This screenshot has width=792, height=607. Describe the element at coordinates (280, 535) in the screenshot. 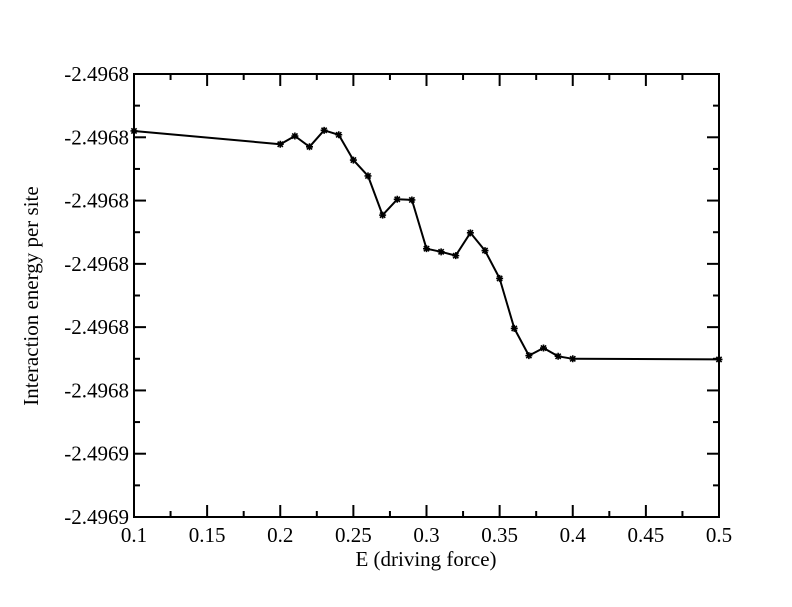

I see `x-tick-label: 0.2` at that location.